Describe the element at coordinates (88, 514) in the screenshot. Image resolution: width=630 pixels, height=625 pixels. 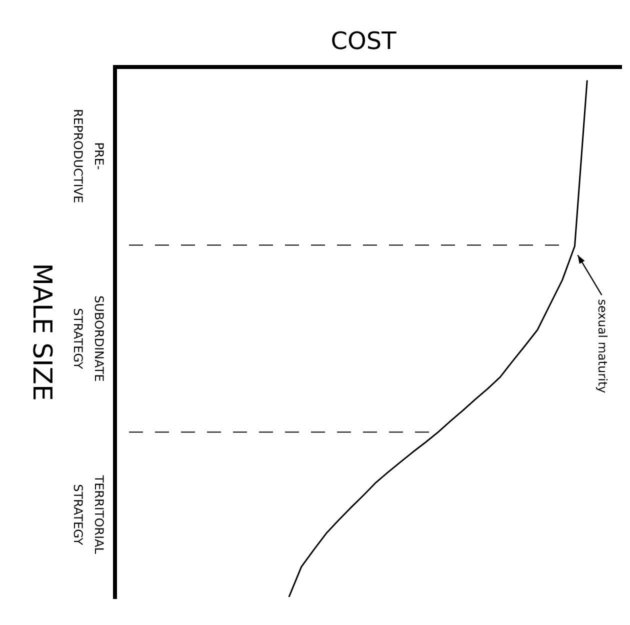
I see `text: TERRITORIAL STRATEGY` at that location.